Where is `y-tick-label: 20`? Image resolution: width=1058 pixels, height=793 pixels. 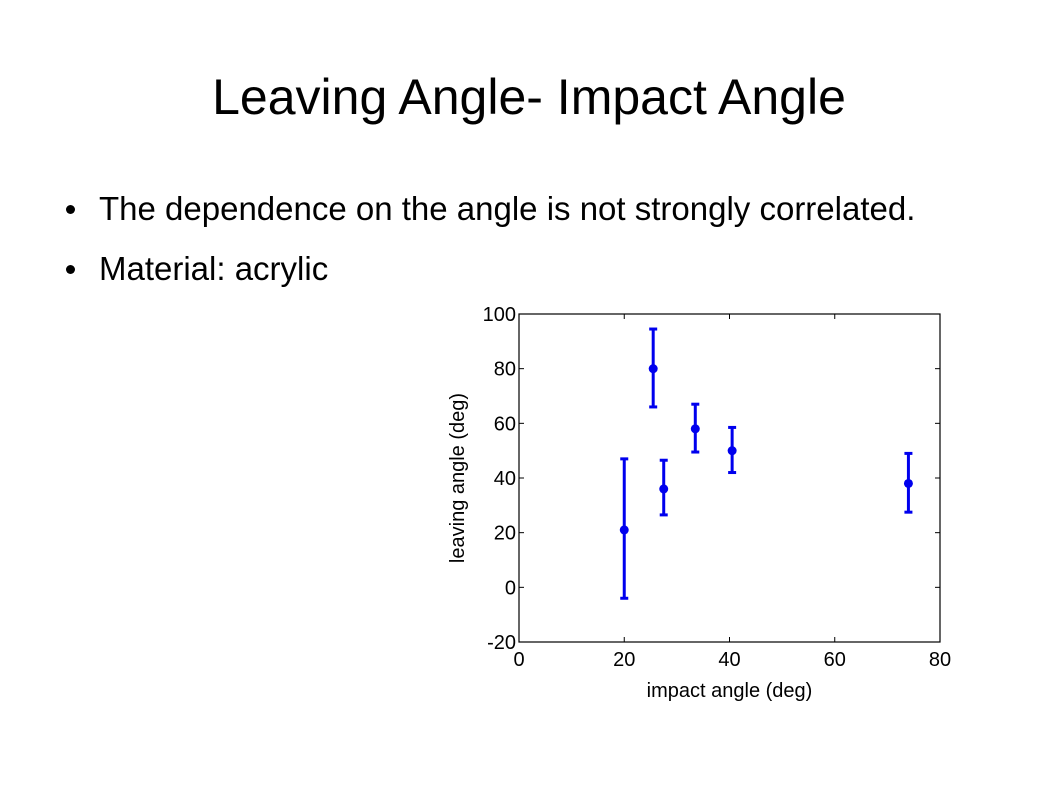 y-tick-label: 20 is located at coordinates (505, 534).